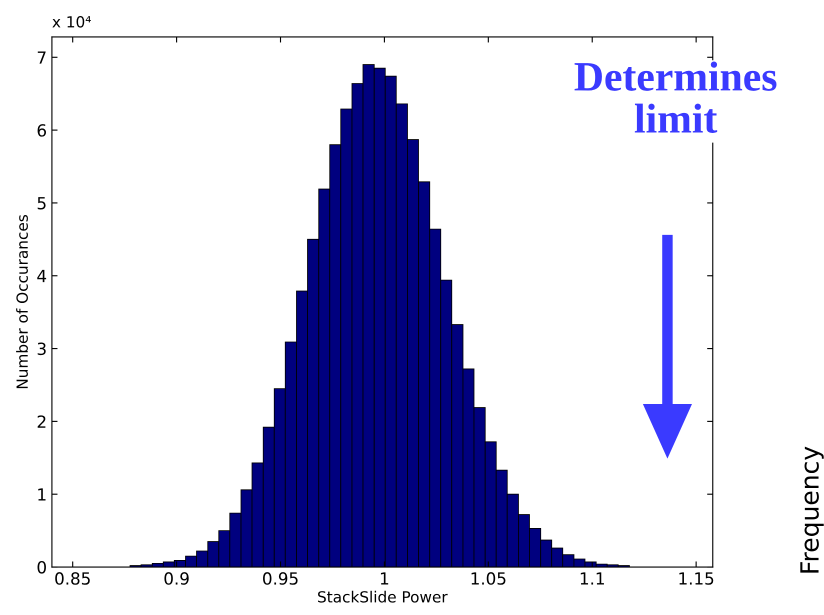 The width and height of the screenshot is (824, 615). Describe the element at coordinates (42, 421) in the screenshot. I see `y-tick-label: 2` at that location.